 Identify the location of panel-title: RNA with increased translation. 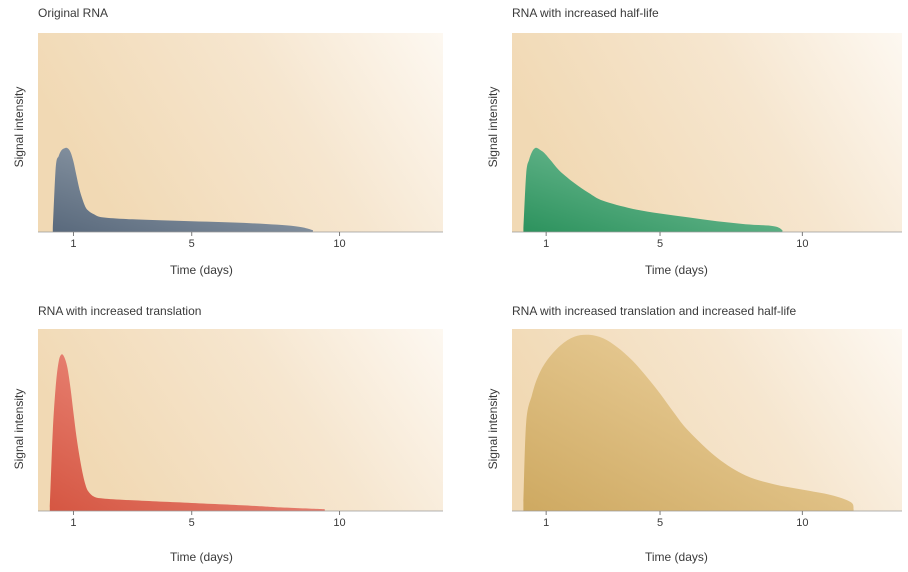
(120, 311).